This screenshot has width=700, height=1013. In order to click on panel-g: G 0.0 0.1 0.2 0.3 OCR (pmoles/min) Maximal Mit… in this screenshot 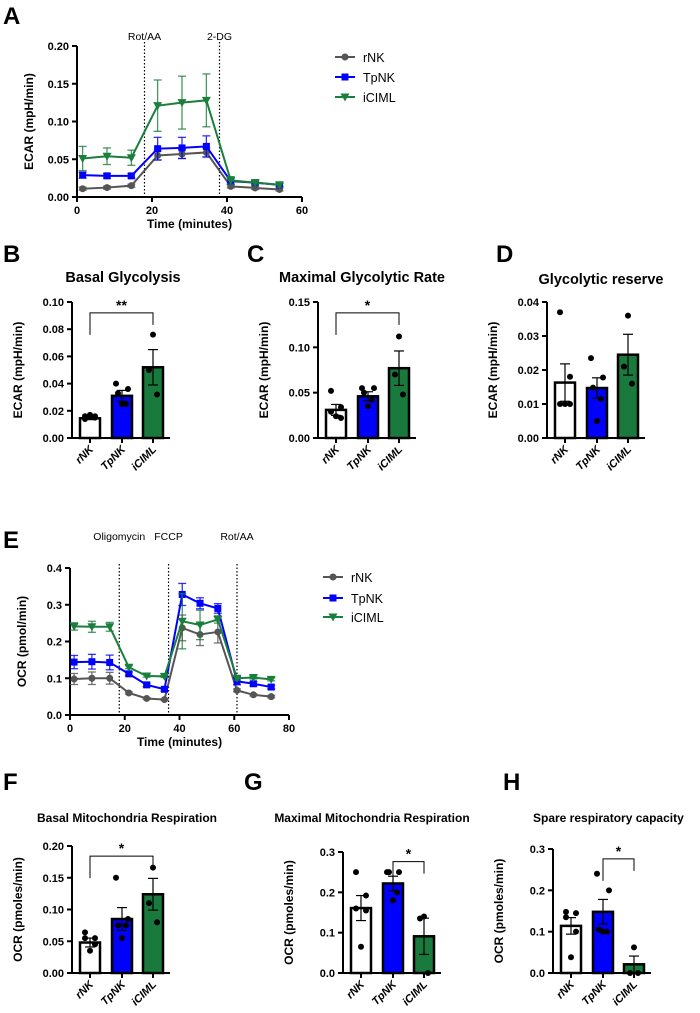, I will do `click(357, 888)`.